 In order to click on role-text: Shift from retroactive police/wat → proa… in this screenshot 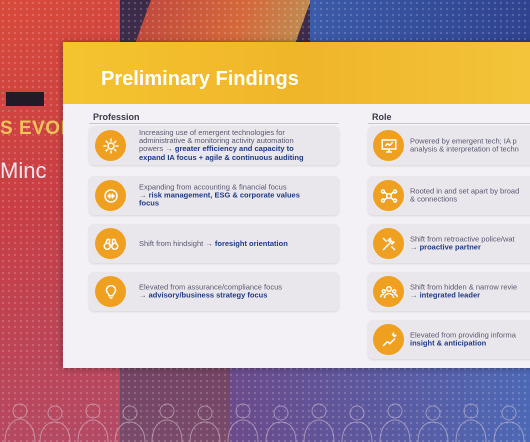, I will do `click(462, 243)`.